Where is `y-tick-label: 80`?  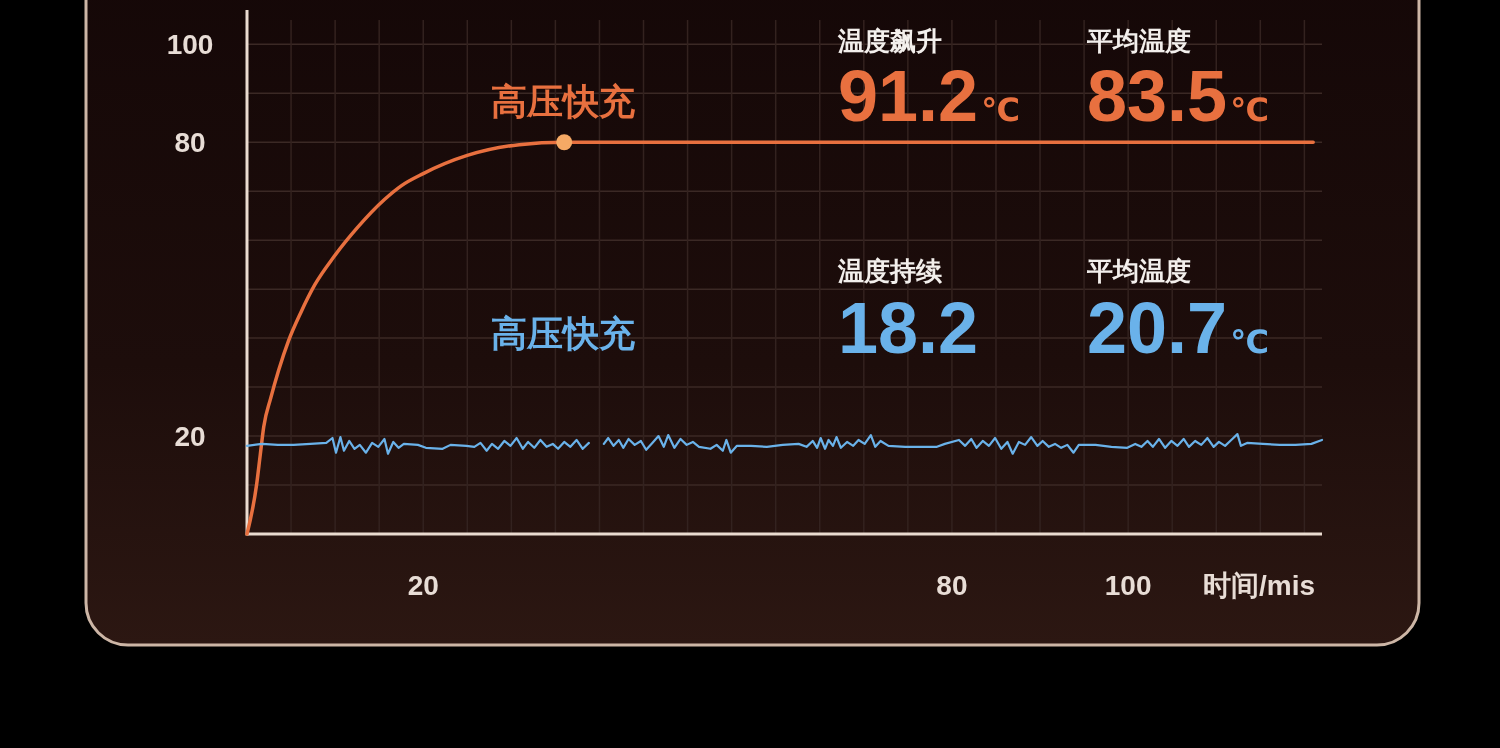 y-tick-label: 80 is located at coordinates (190, 142).